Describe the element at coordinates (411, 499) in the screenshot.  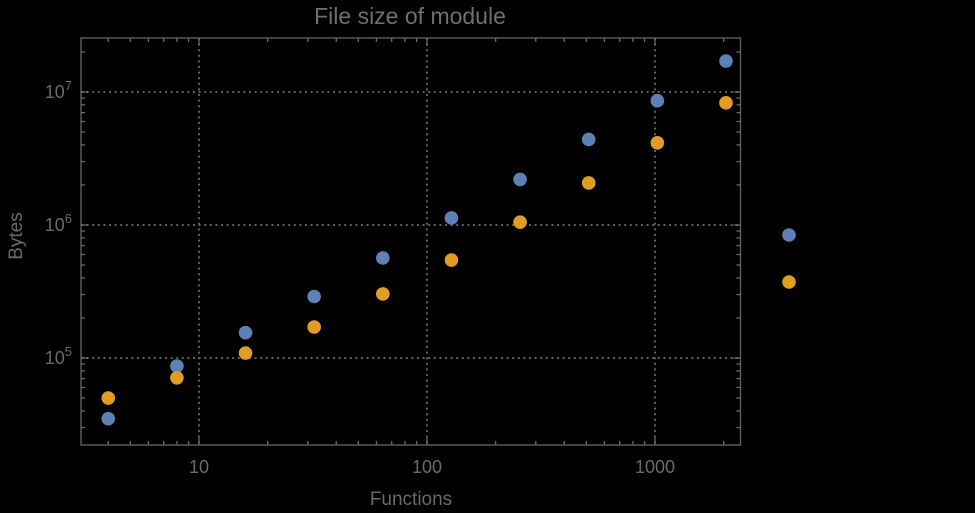
I see `x-axis-label: Functions` at that location.